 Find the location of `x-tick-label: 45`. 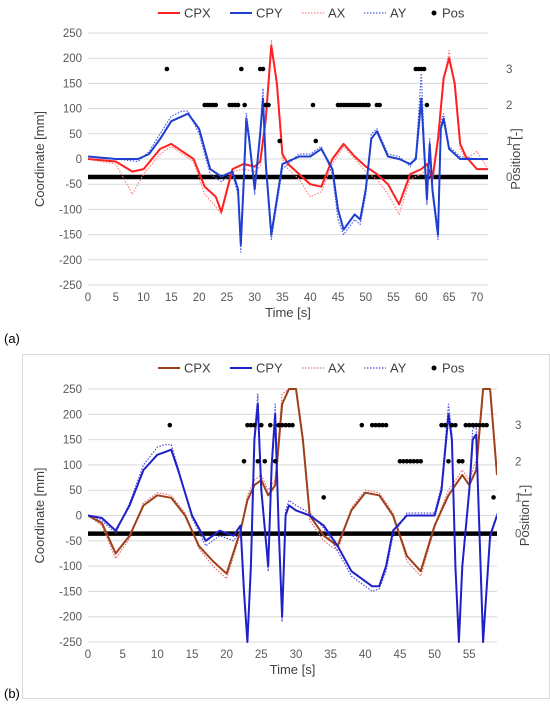

x-tick-label: 45 is located at coordinates (400, 655).